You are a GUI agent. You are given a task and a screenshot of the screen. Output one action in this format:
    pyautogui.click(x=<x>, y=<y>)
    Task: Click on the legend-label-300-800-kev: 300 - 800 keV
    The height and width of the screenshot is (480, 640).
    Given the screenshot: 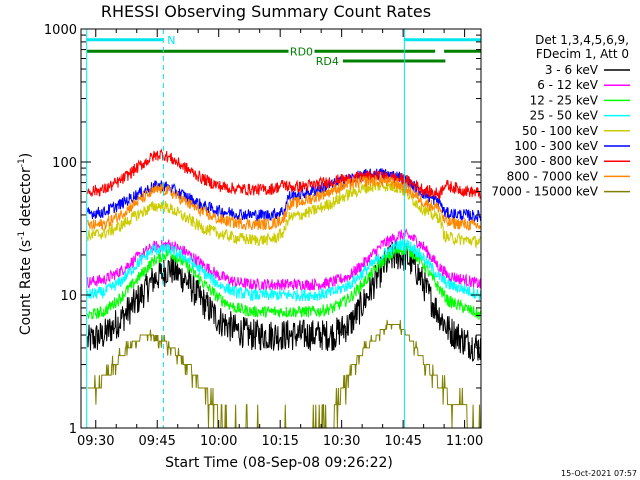 What is the action you would take?
    pyautogui.click(x=556, y=161)
    